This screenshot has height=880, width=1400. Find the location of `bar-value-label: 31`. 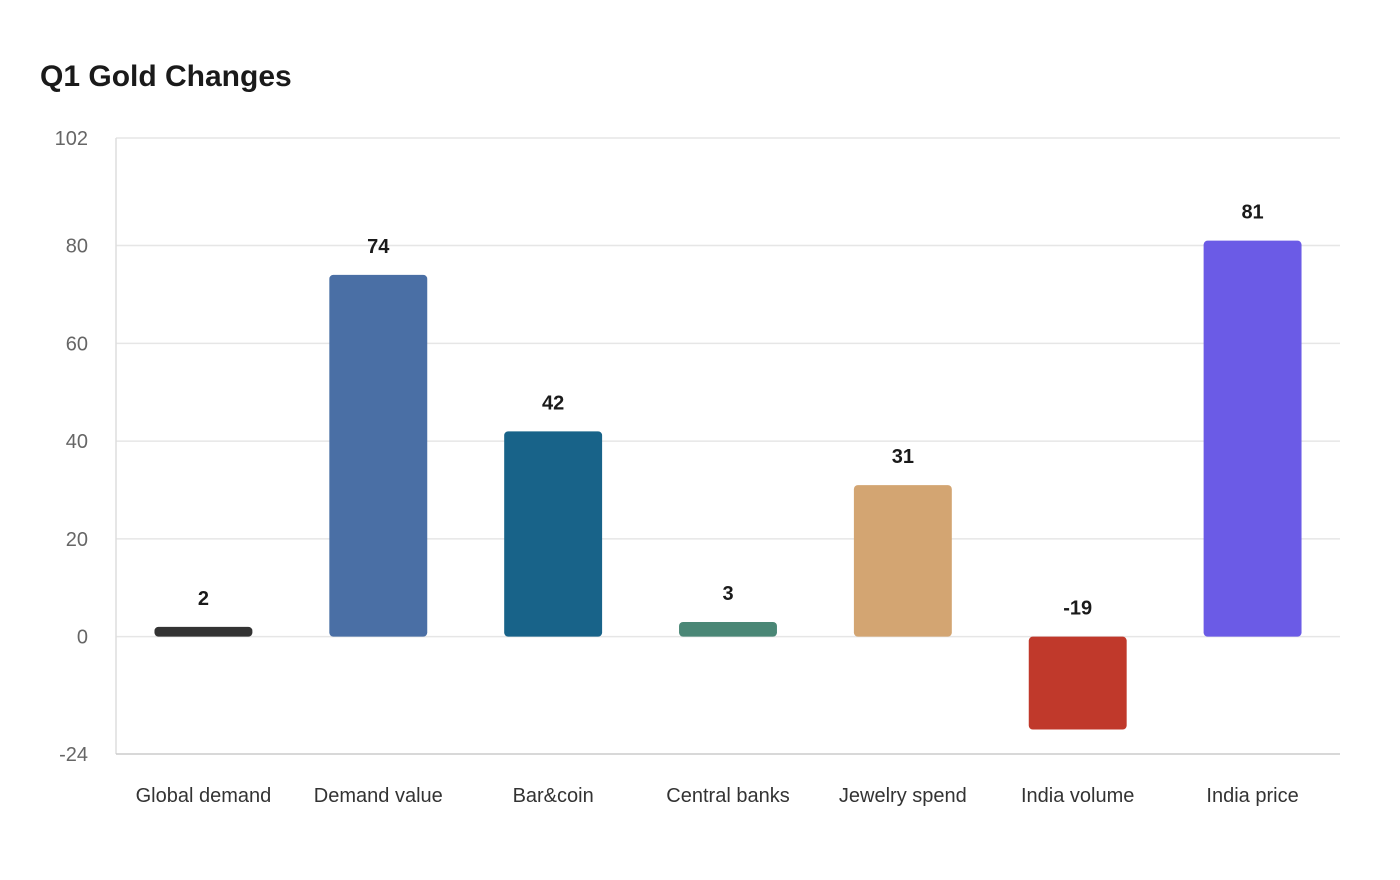

bar-value-label: 31 is located at coordinates (903, 457).